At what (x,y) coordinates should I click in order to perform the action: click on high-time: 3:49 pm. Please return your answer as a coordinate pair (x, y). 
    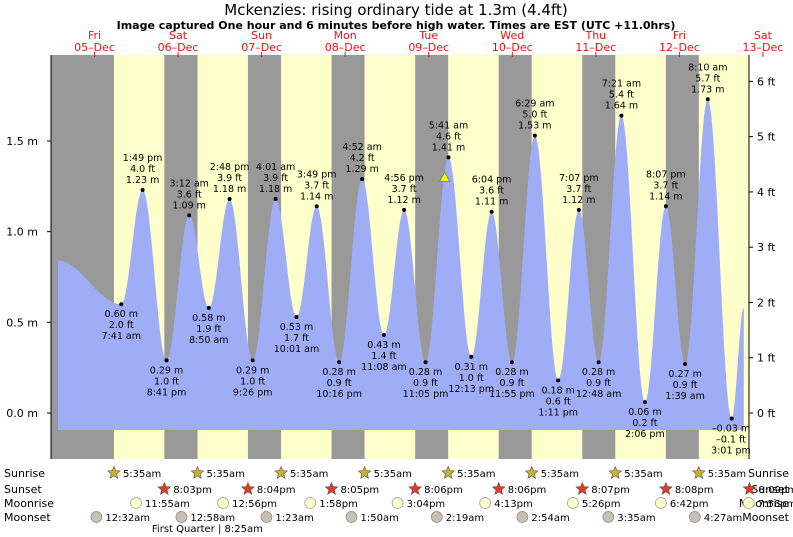
    Looking at the image, I should click on (317, 174).